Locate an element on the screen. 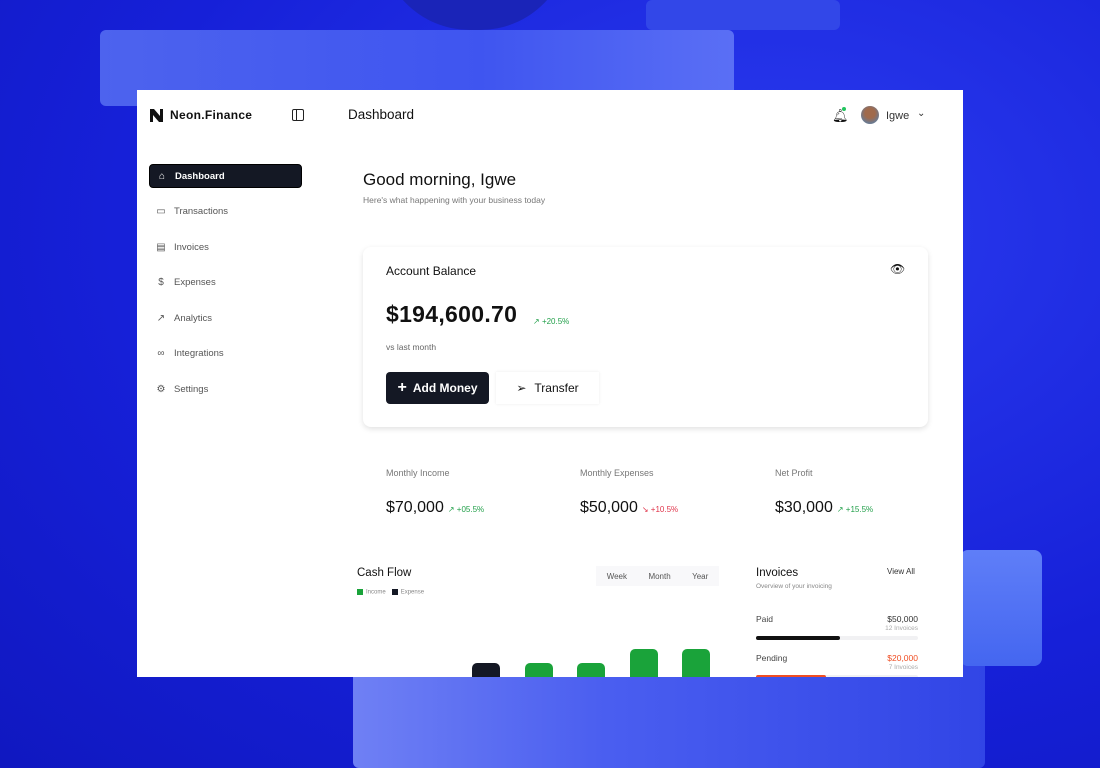 This screenshot has width=1100, height=768. legend-expense: Expense is located at coordinates (407, 592).